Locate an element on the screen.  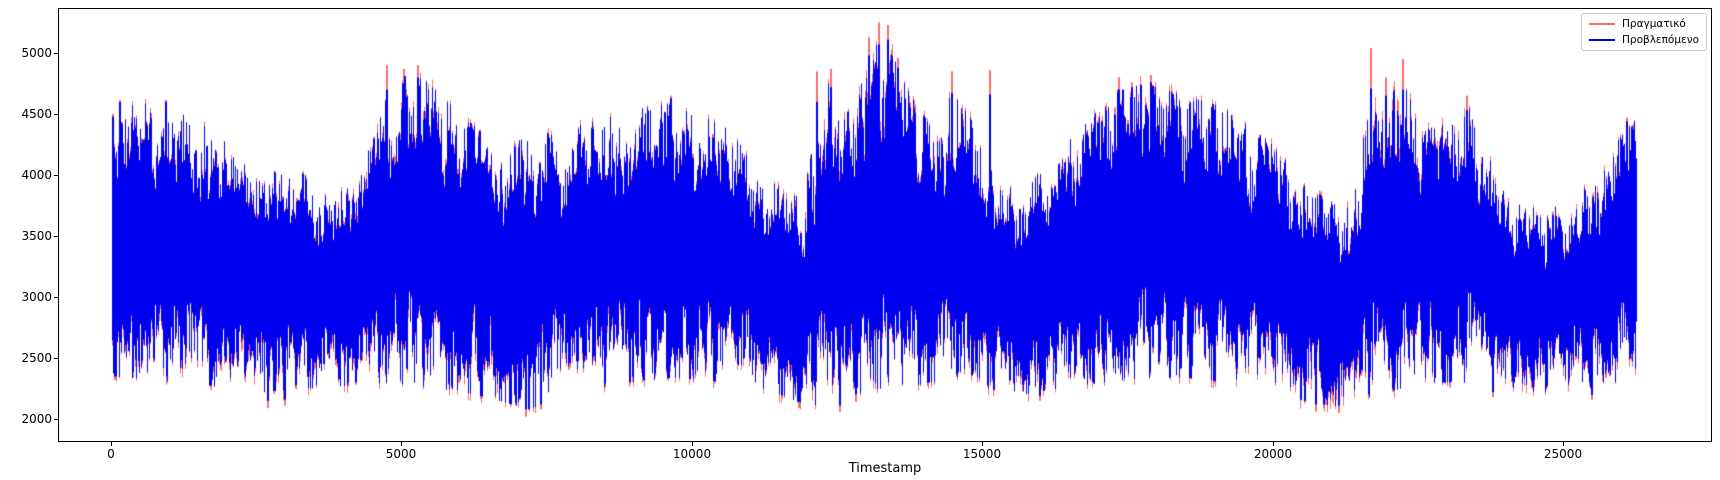
legend-label-actual: Πραγματικό is located at coordinates (1654, 24).